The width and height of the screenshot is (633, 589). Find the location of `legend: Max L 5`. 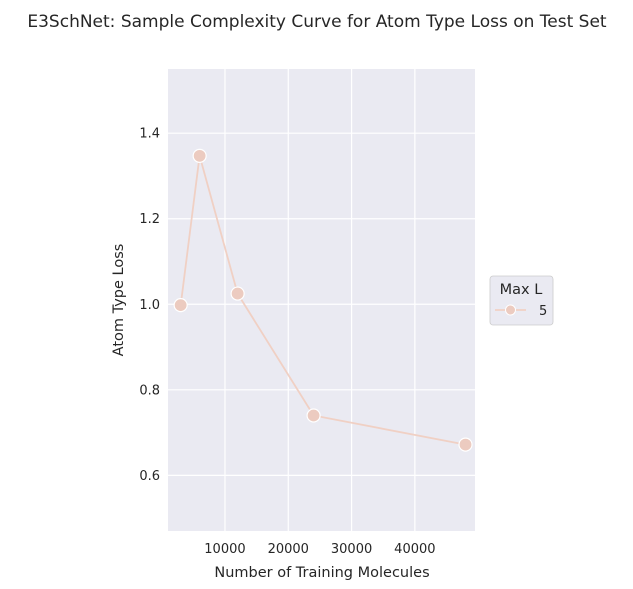

legend: Max L 5 is located at coordinates (521, 300).